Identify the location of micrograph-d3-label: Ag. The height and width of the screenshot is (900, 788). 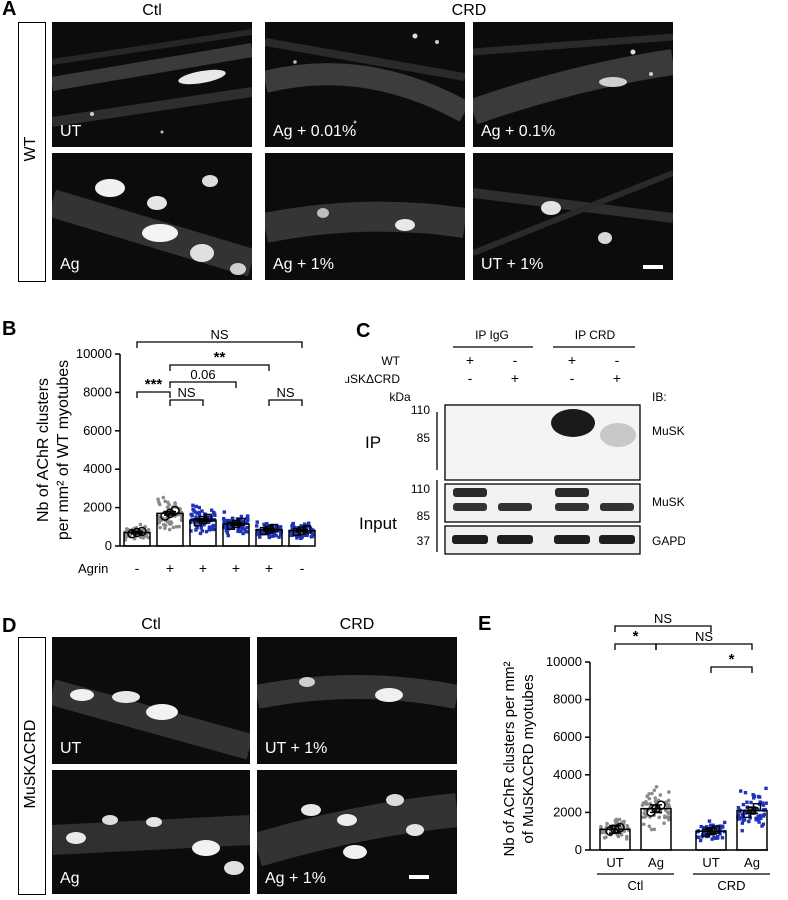
(70, 878).